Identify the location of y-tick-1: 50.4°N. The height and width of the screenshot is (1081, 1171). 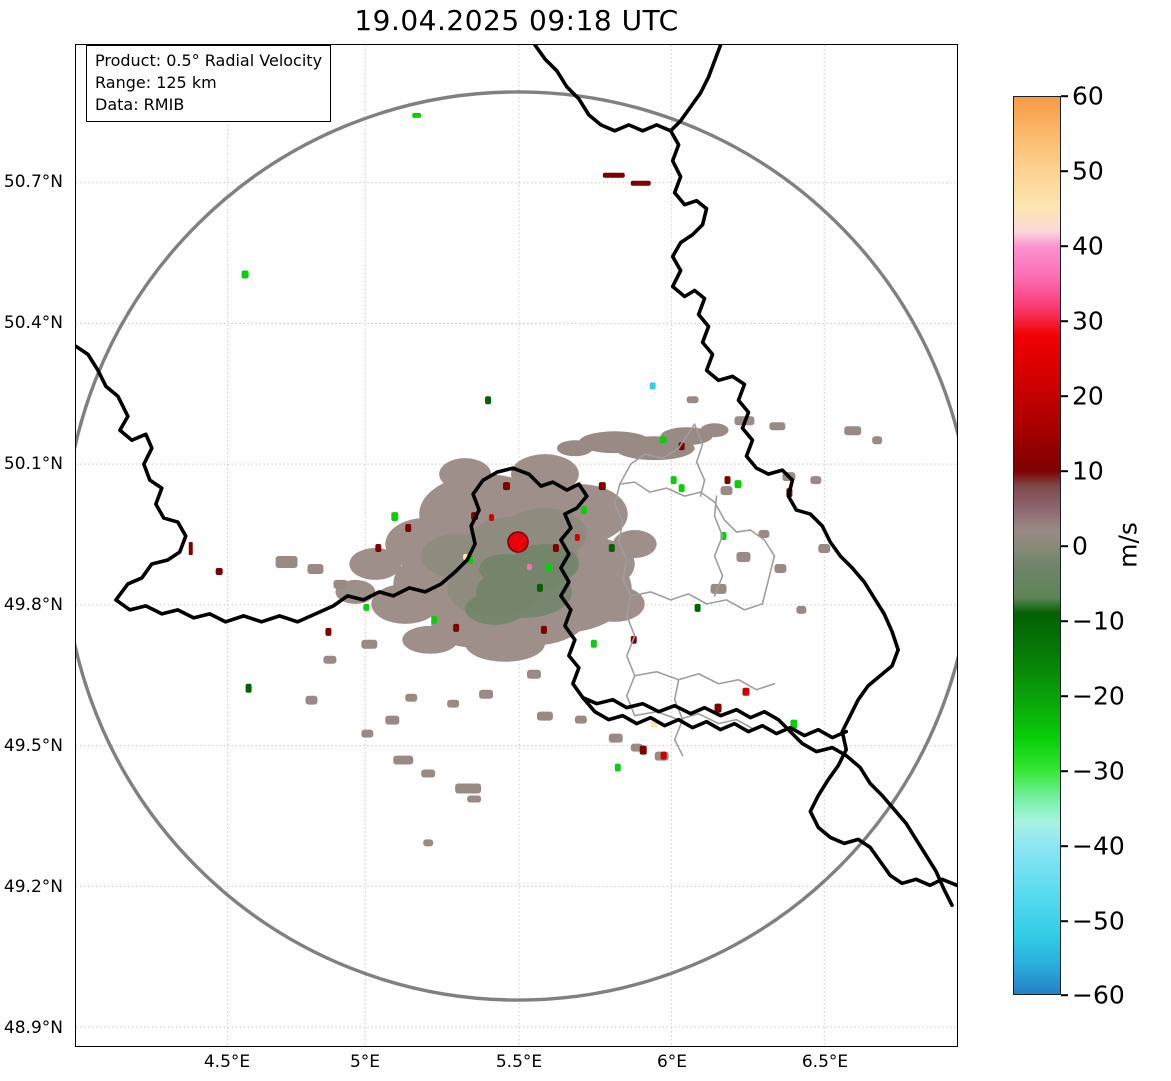
(33, 323).